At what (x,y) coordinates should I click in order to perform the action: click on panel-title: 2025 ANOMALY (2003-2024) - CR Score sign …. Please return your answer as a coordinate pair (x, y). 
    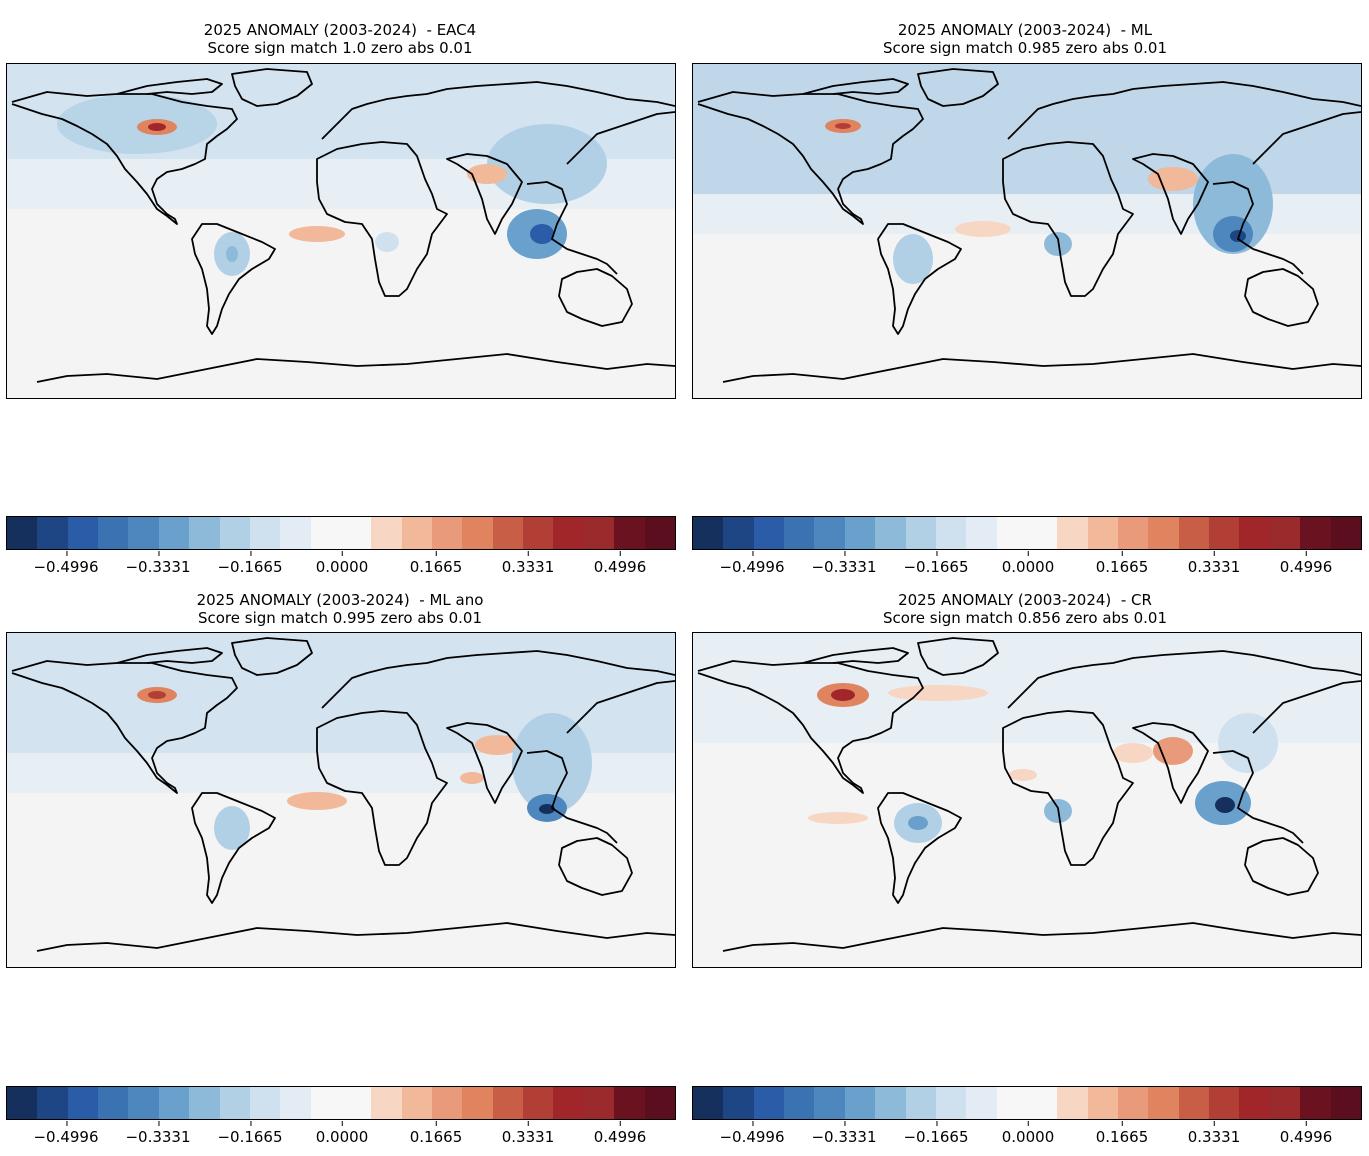
    Looking at the image, I should click on (1025, 609).